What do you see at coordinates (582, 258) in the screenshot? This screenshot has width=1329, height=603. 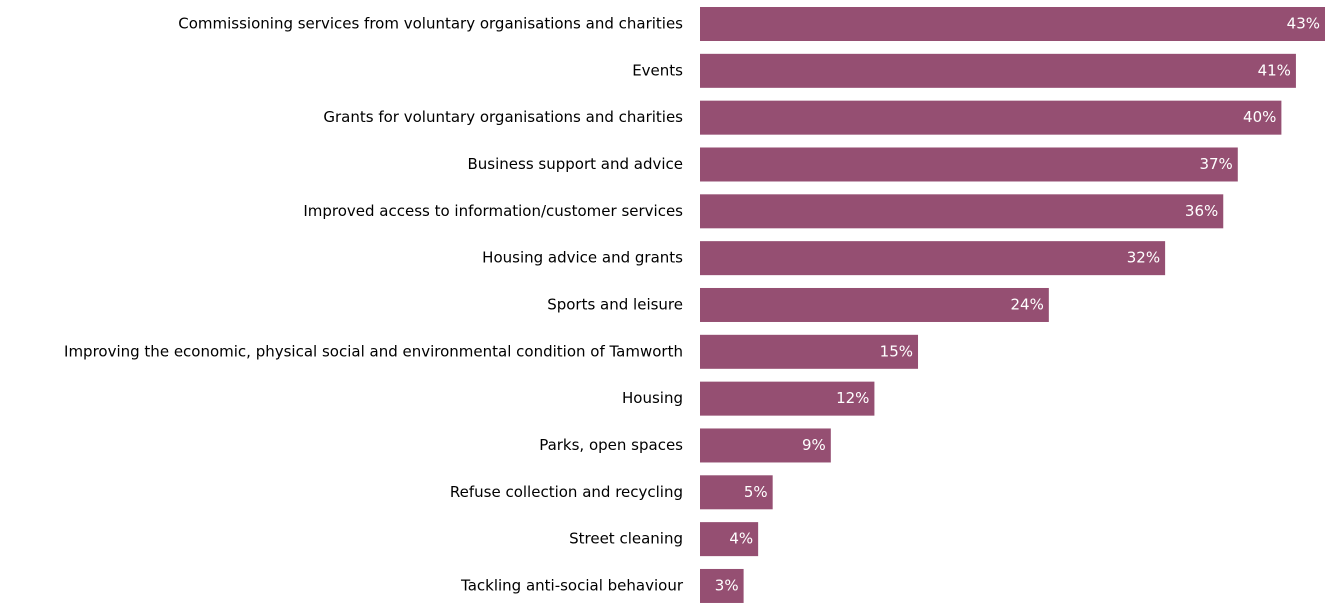 I see `category-label: Housing advice and grants` at bounding box center [582, 258].